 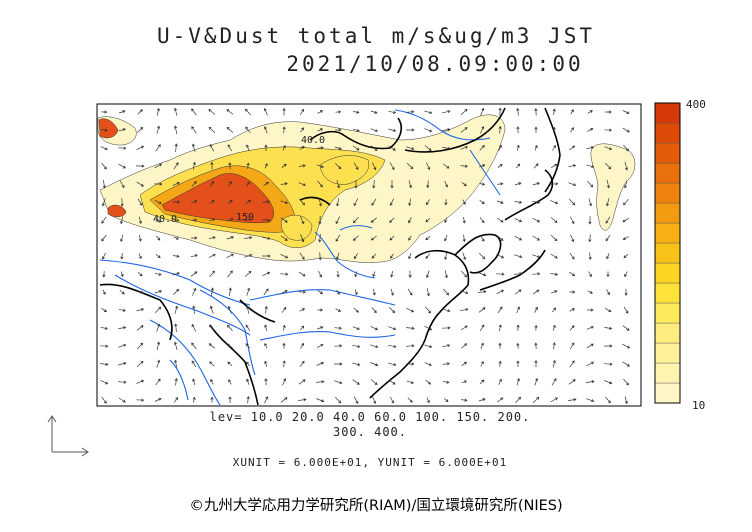 What do you see at coordinates (165, 219) in the screenshot?
I see `contour-label-40-west: 40.0` at bounding box center [165, 219].